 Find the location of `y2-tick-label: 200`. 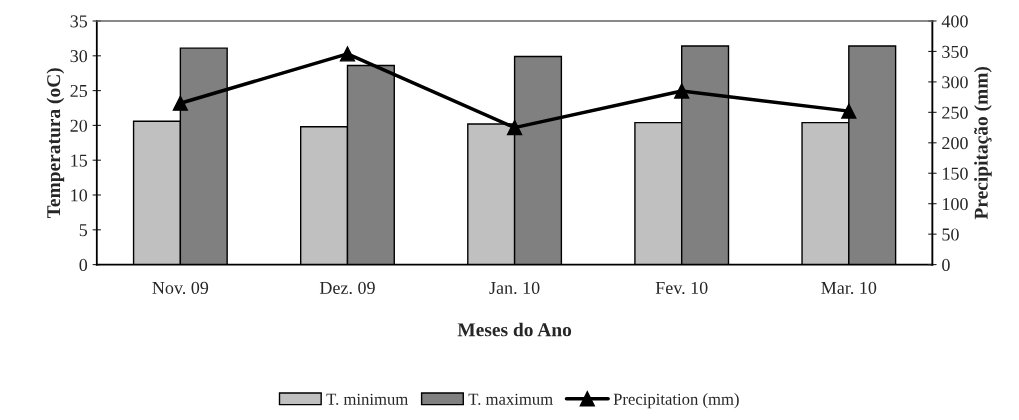

y2-tick-label: 200 is located at coordinates (955, 143).